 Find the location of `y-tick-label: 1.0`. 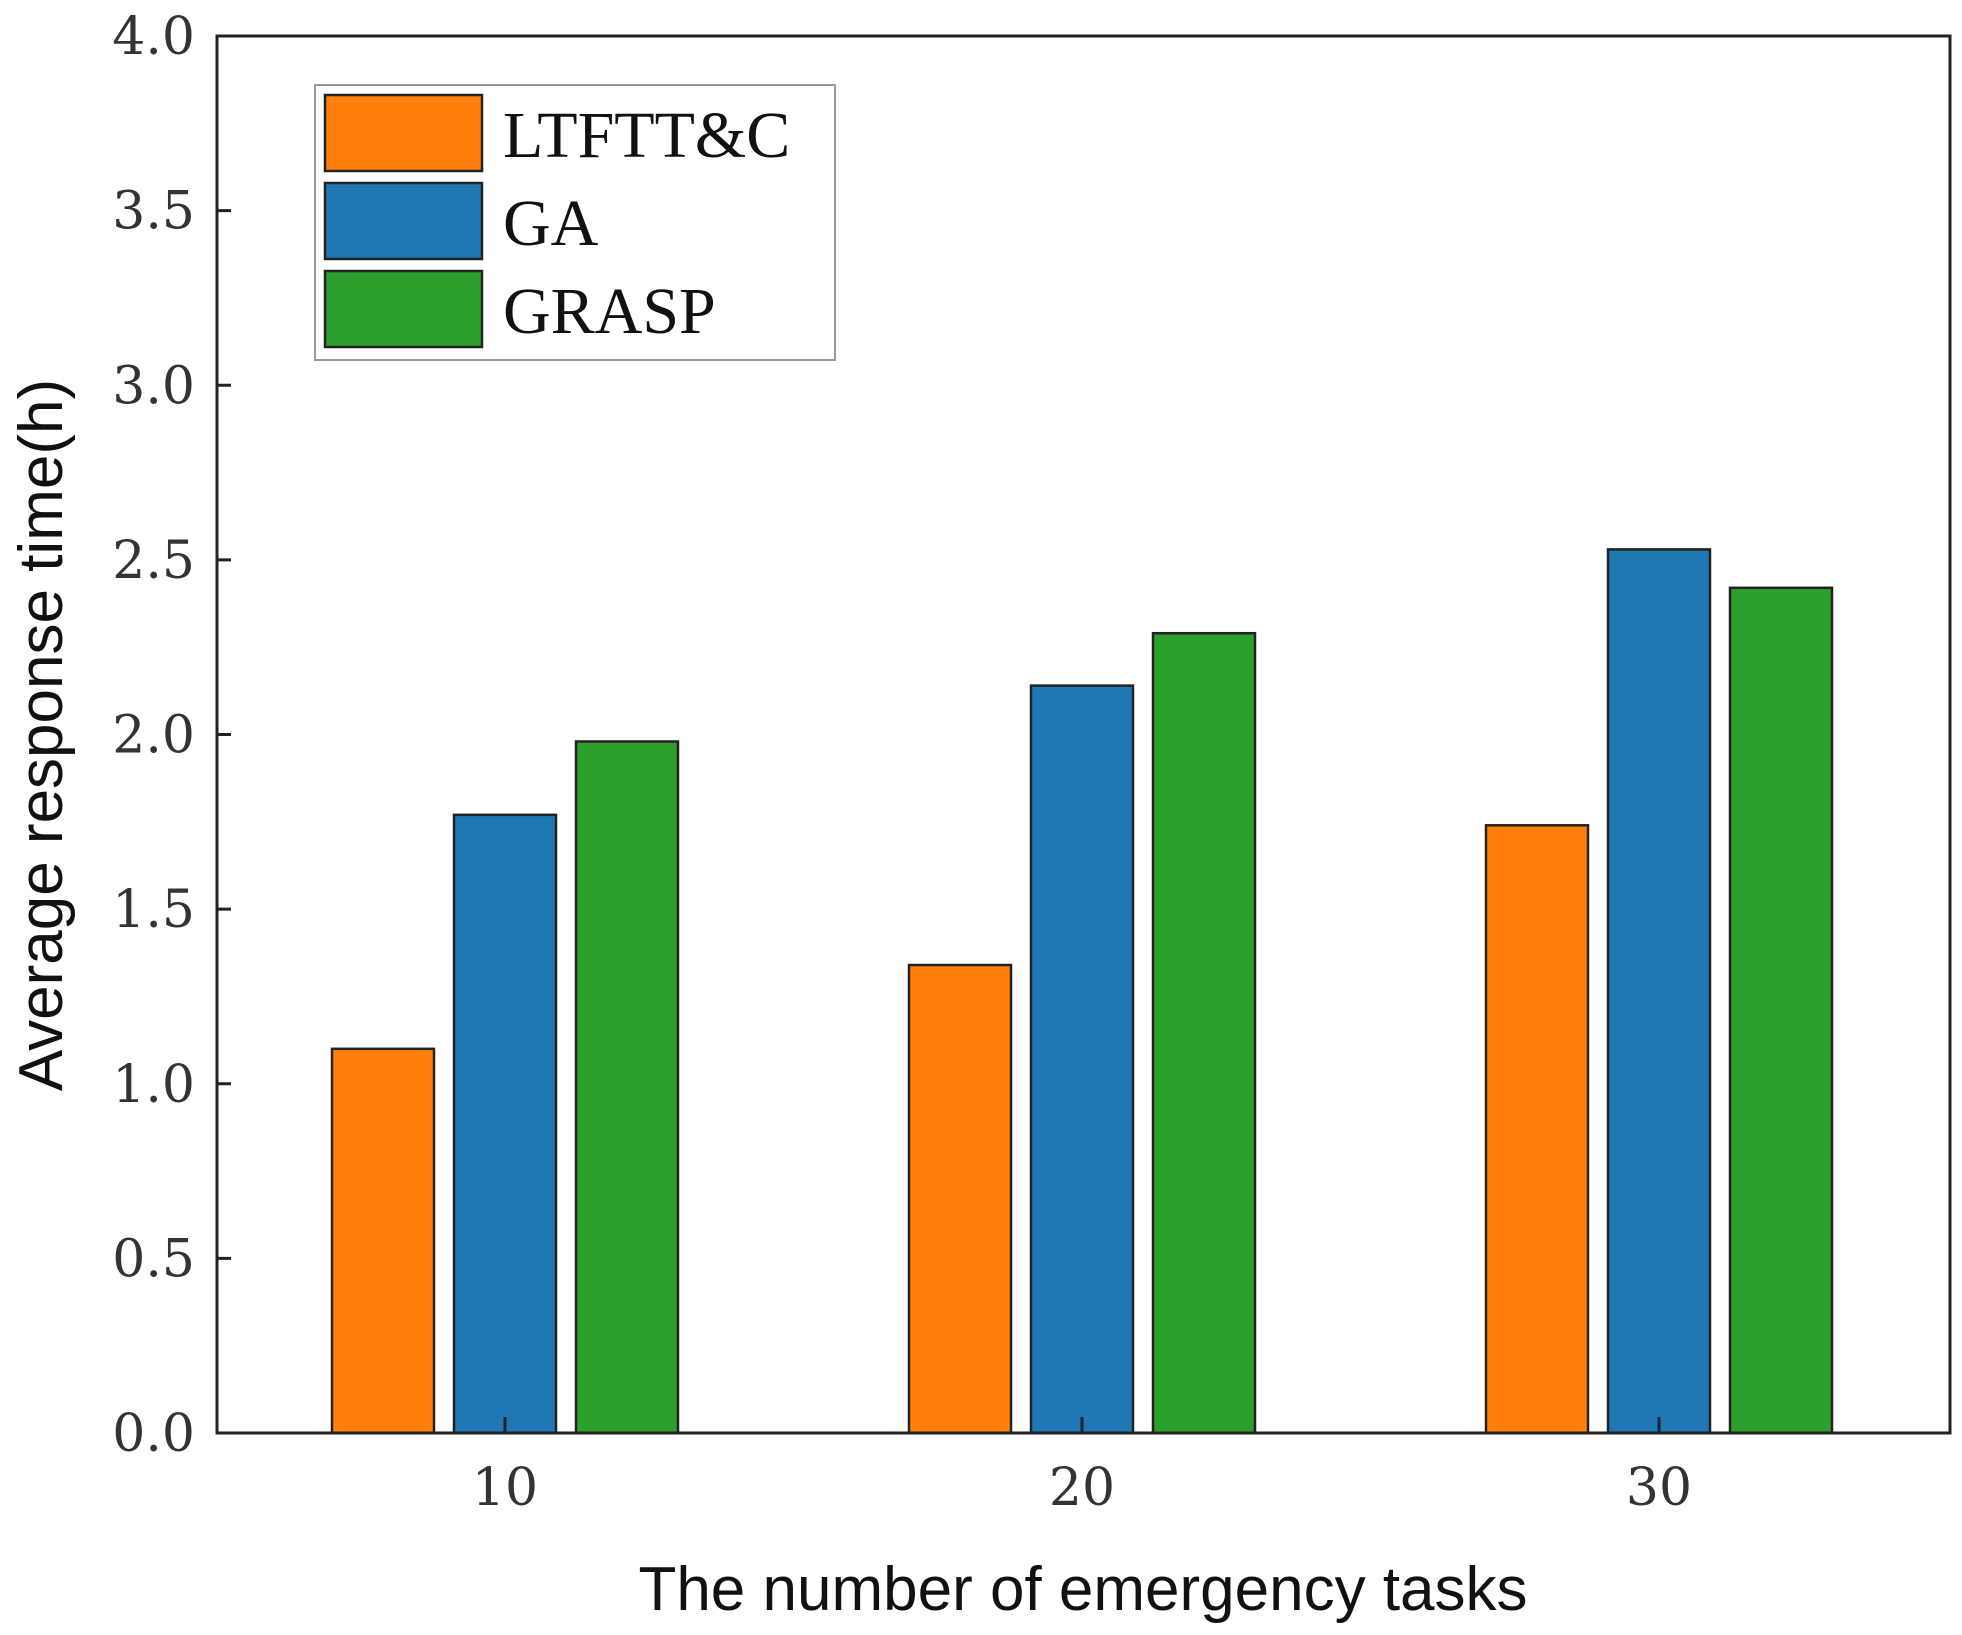

y-tick-label: 1.0 is located at coordinates (153, 1085).